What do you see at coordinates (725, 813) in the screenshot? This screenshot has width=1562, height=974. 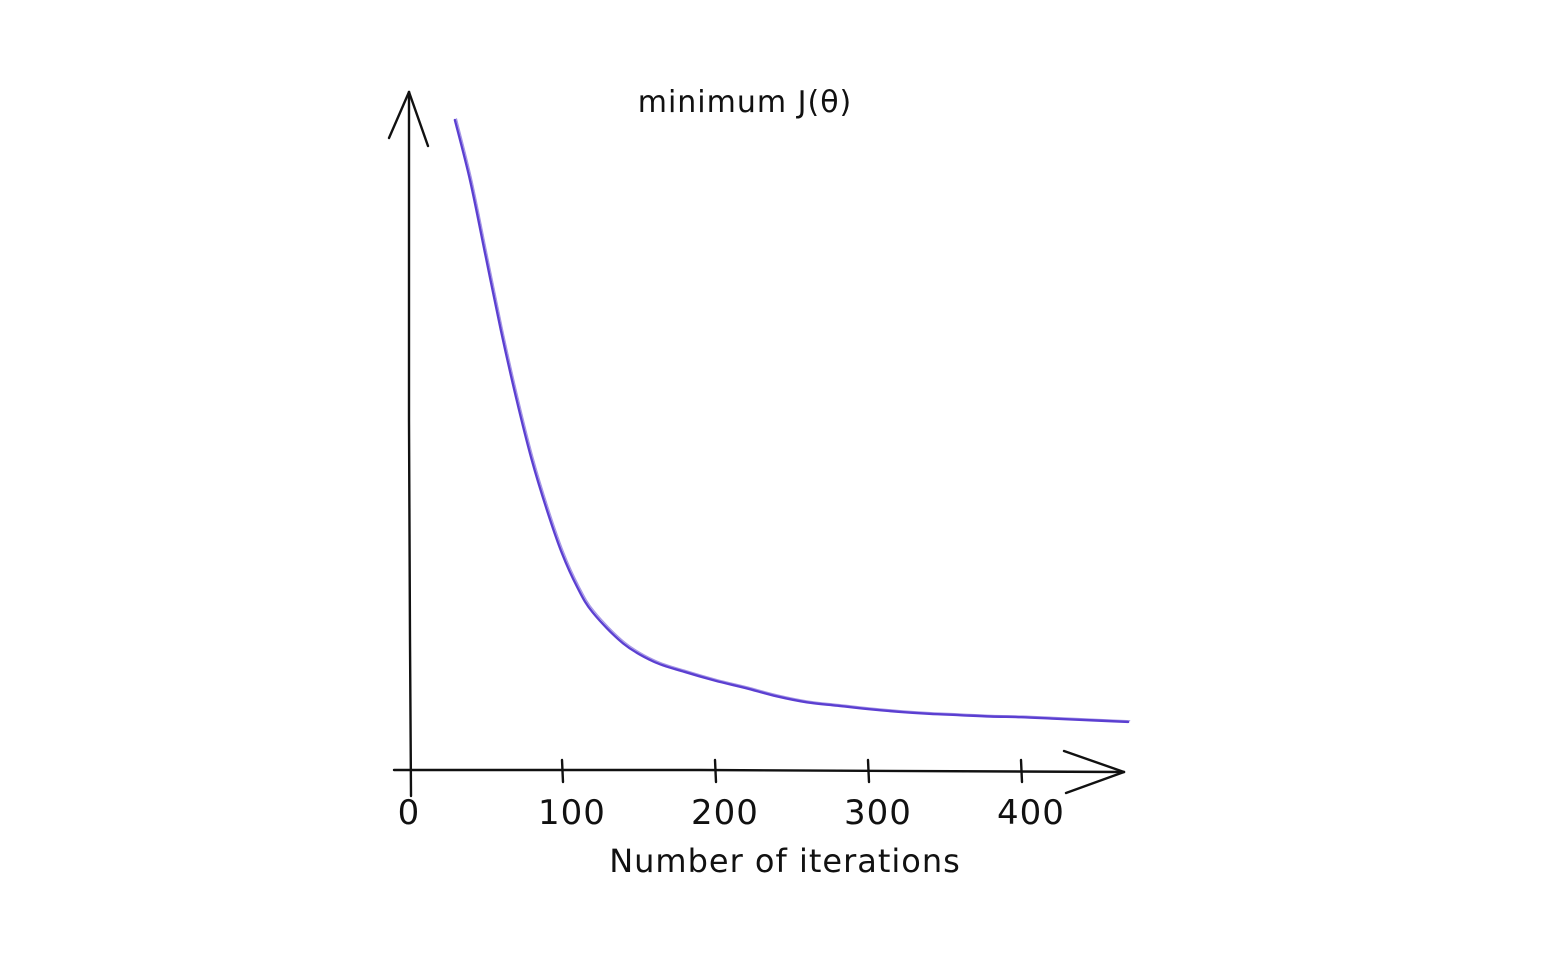 I see `x-tick-label: 200` at bounding box center [725, 813].